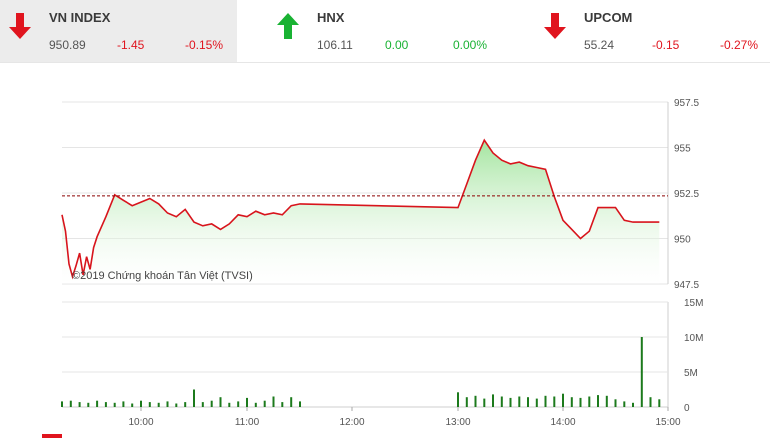 This screenshot has width=770, height=438. What do you see at coordinates (608, 17) in the screenshot?
I see `index-name: UPCOM` at bounding box center [608, 17].